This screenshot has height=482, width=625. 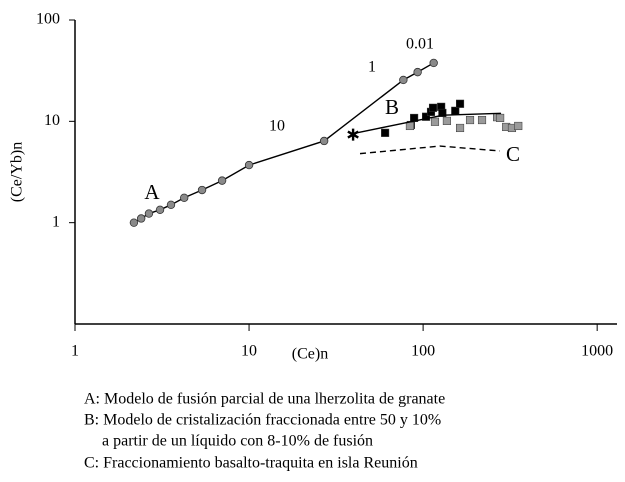 What do you see at coordinates (75, 351) in the screenshot?
I see `x-tick-label: 1` at bounding box center [75, 351].